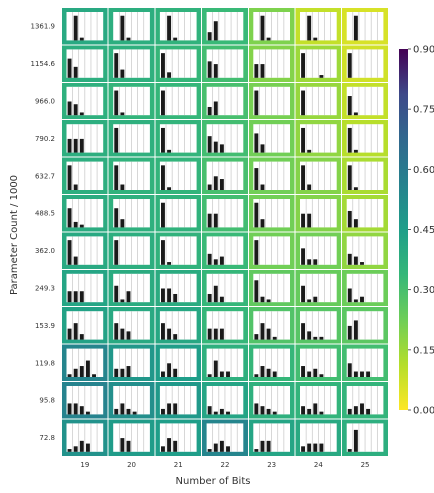  What do you see at coordinates (318, 465) in the screenshot?
I see `x-tick-label: 24` at bounding box center [318, 465].